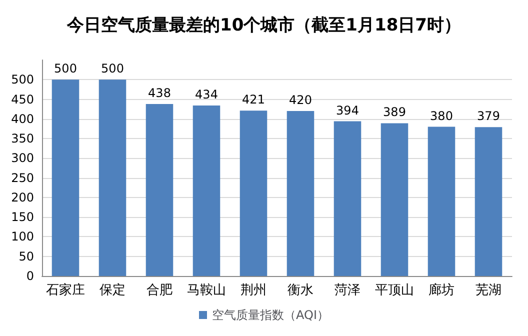  What do you see at coordinates (253, 290) in the screenshot?
I see `x-tick-label: 荆州` at bounding box center [253, 290].